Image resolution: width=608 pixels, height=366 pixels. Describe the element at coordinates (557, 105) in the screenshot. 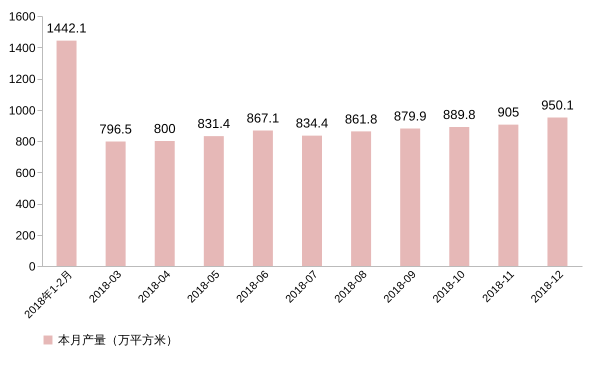

I see `data-label: 950.1` at that location.